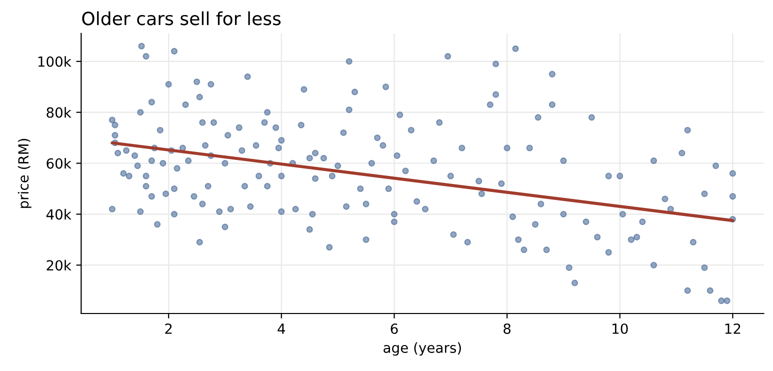 This screenshot has width=773, height=371. What do you see at coordinates (507, 328) in the screenshot?
I see `x-tick-label: 8` at bounding box center [507, 328].